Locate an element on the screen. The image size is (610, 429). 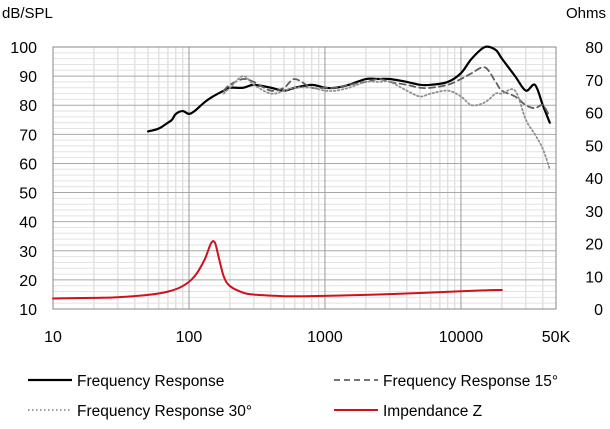
y-left-tick-label: 80 is located at coordinates (28, 106).